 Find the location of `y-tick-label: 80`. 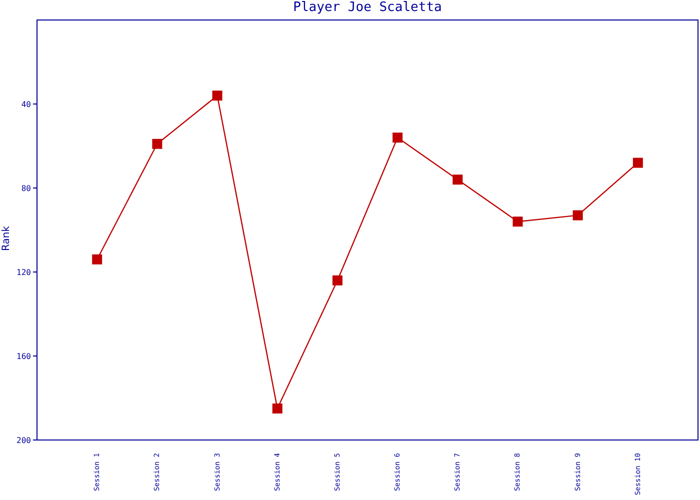

y-tick-label: 80 is located at coordinates (26, 188).